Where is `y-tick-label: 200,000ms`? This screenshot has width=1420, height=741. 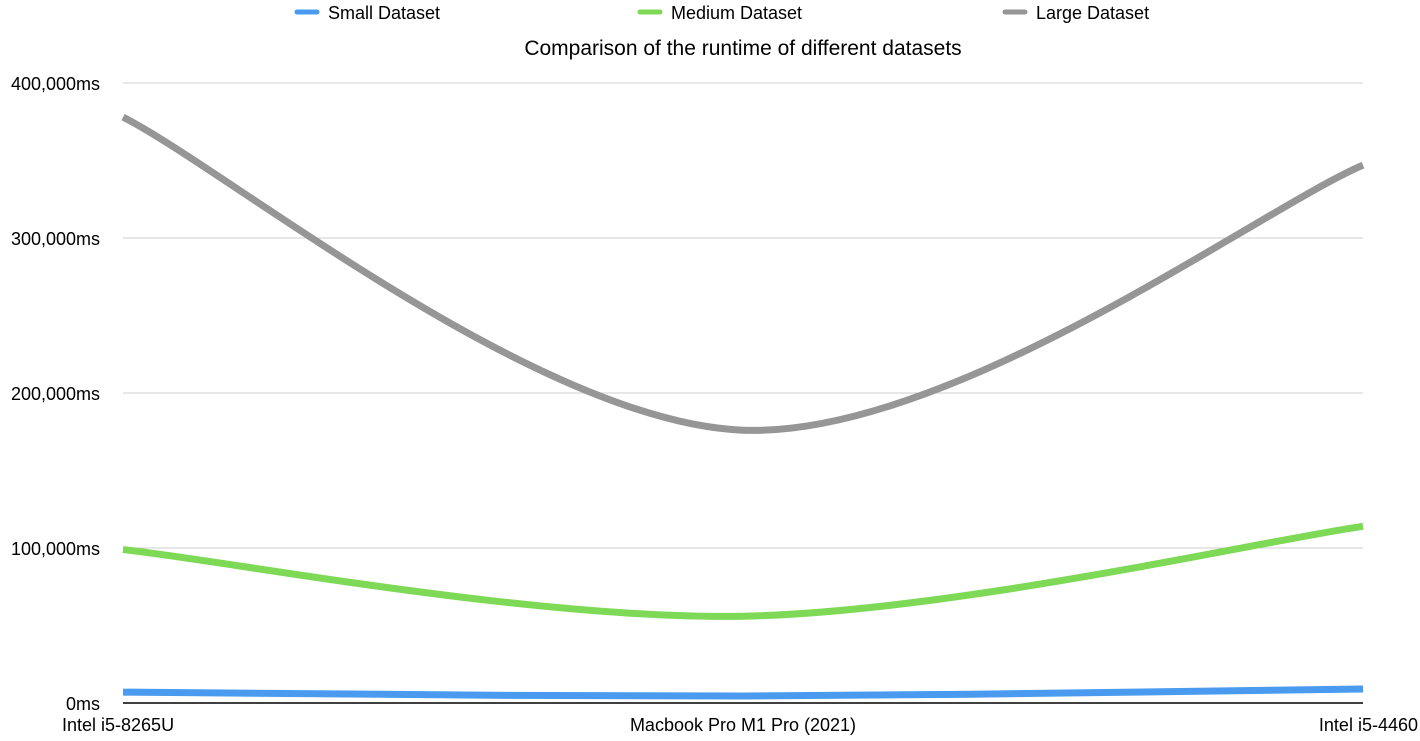 y-tick-label: 200,000ms is located at coordinates (55, 394).